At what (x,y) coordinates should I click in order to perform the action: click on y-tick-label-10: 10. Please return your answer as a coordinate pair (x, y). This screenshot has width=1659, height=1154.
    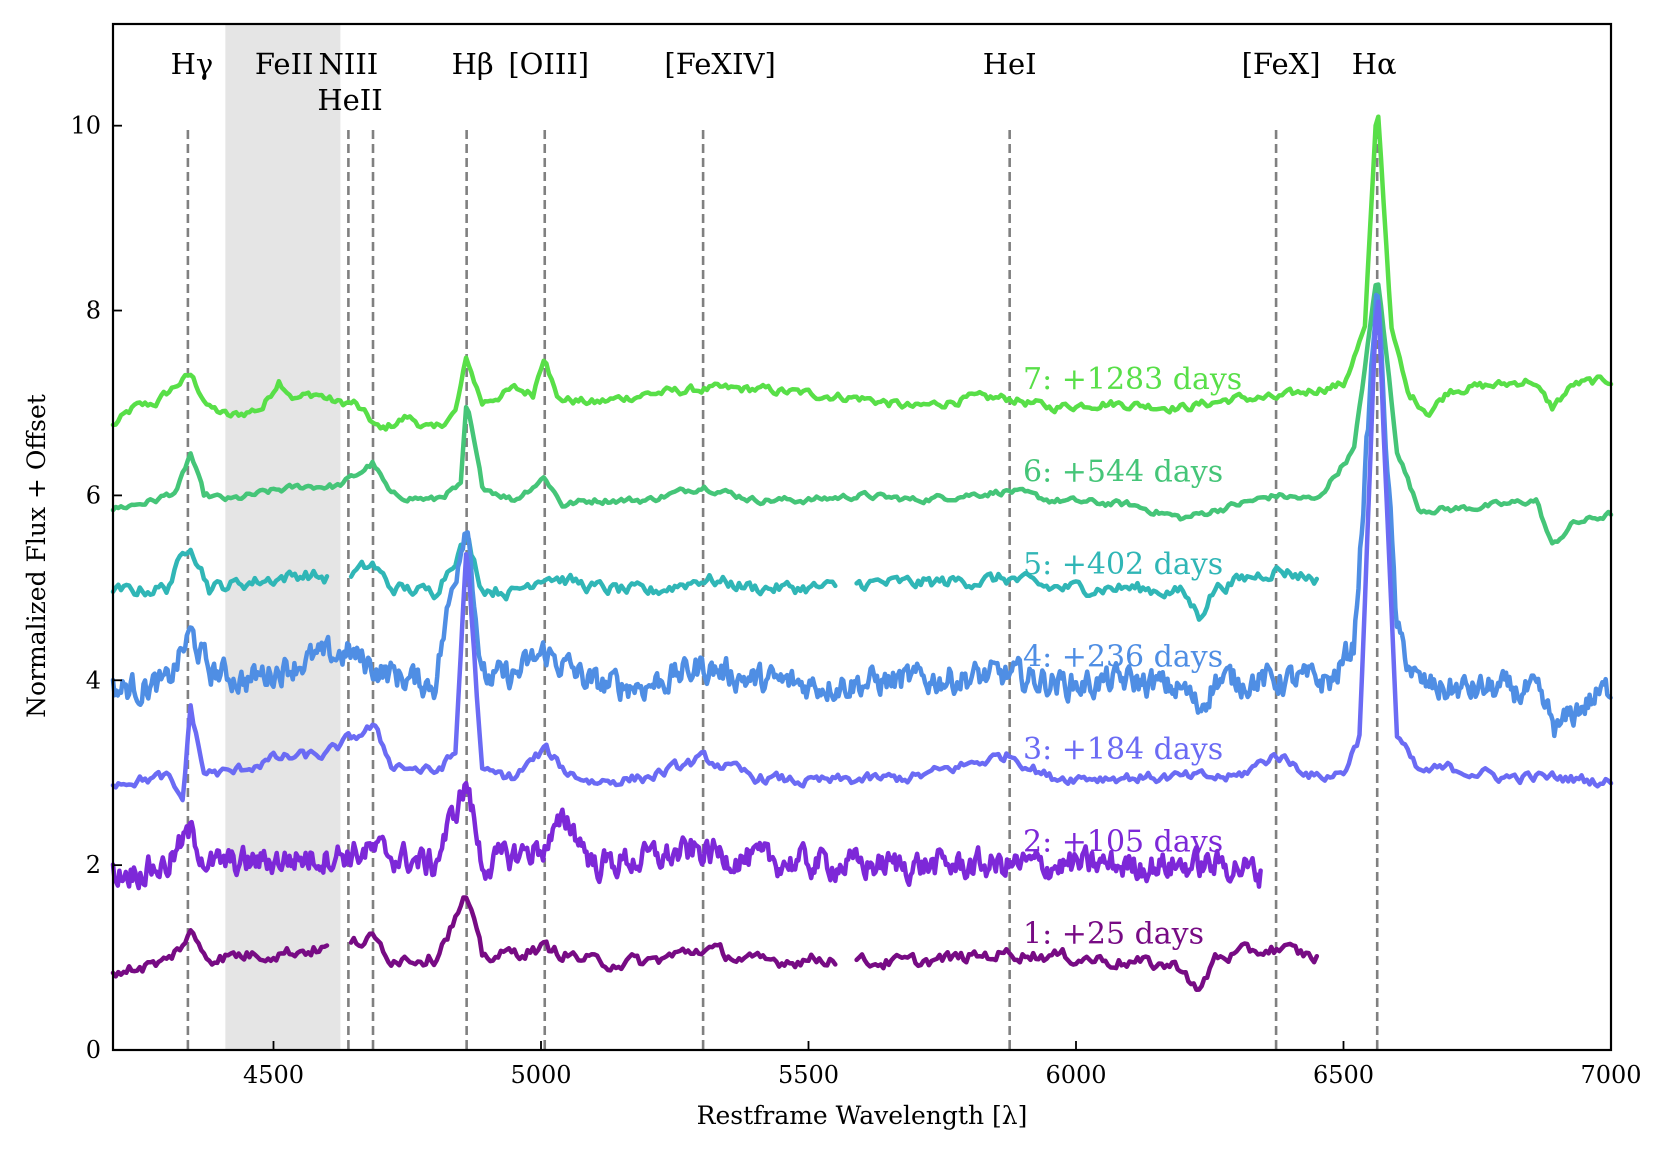
    Looking at the image, I should click on (85, 126).